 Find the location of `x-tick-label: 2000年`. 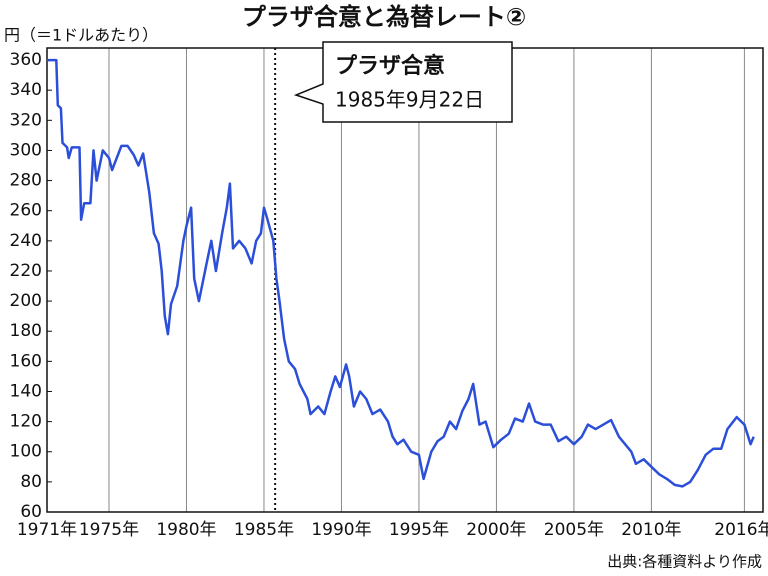

x-tick-label: 2000年 is located at coordinates (496, 530).